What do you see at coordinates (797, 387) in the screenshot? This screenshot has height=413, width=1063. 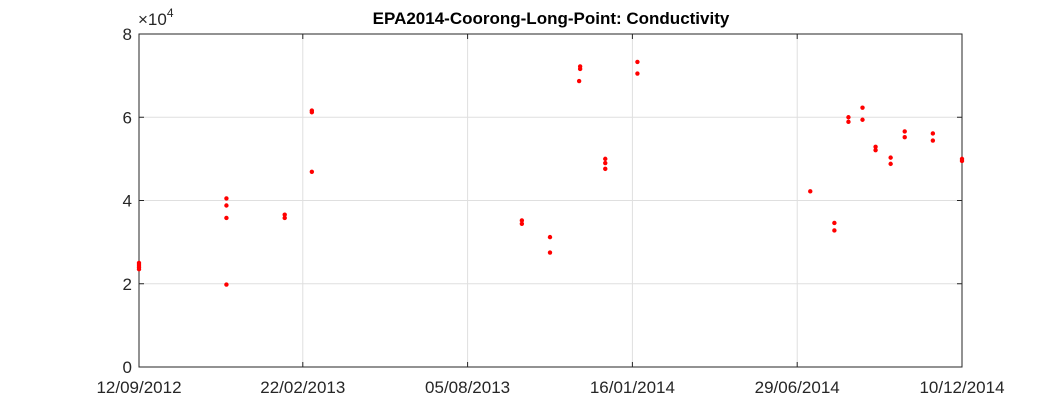 I see `x-tick-label: 29/06/2014` at bounding box center [797, 387].